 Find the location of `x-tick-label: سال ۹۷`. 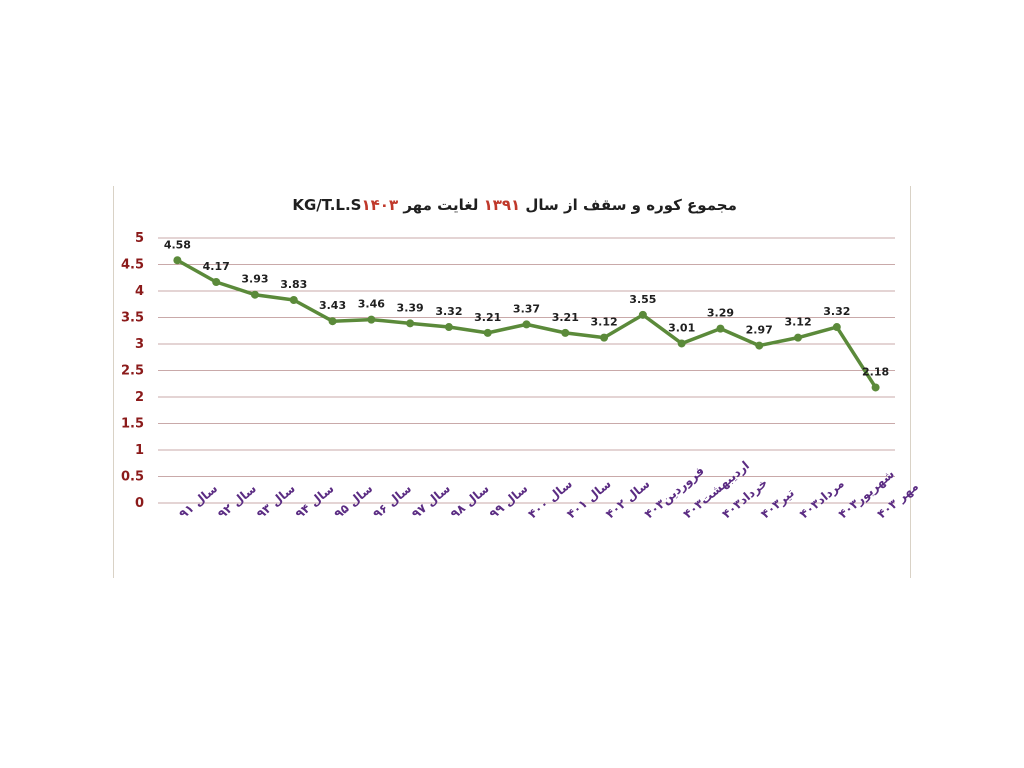

x-tick-label: سال ۹۷ is located at coordinates (431, 501).